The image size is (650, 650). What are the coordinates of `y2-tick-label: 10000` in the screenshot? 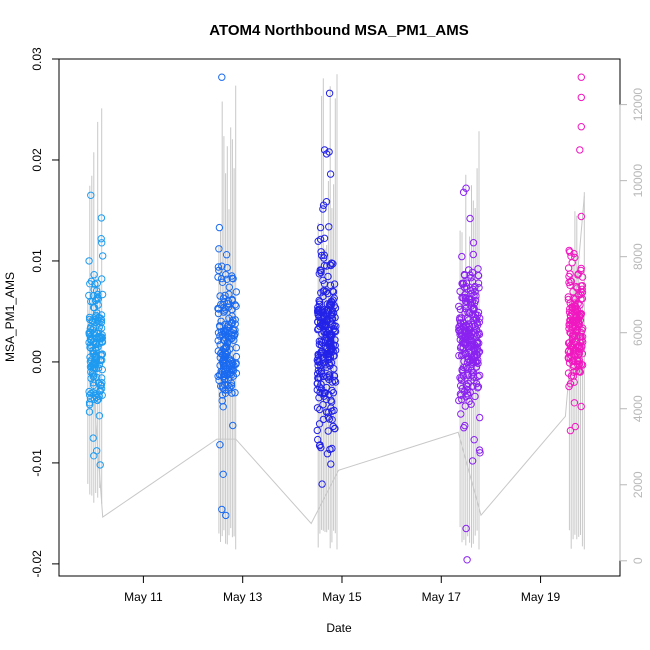 It's located at (638, 181).